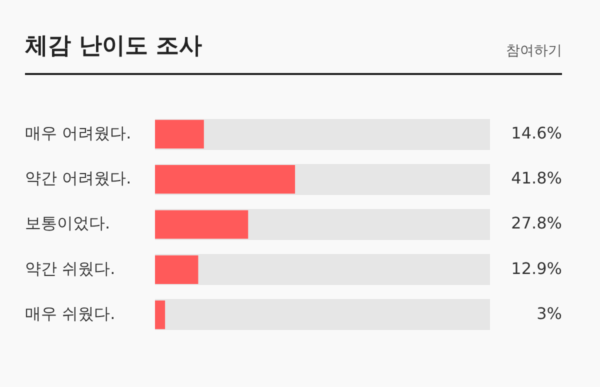  I want to click on text: 참여하기, so click(534, 51).